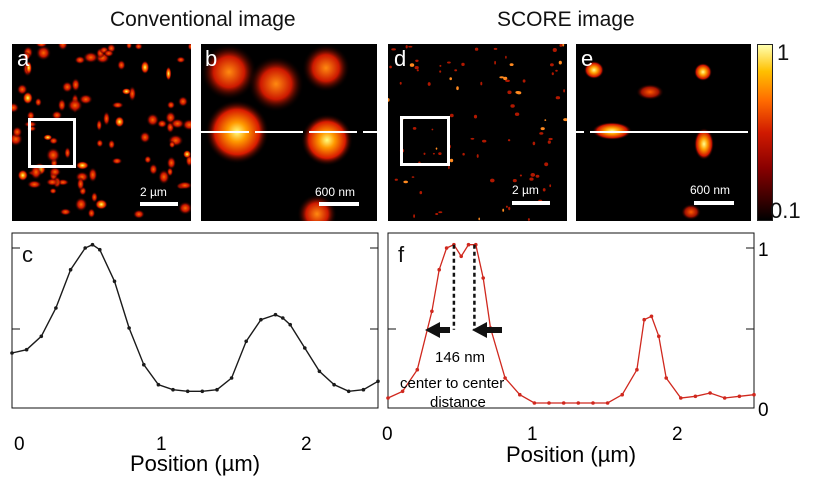  What do you see at coordinates (159, 204) in the screenshot?
I see `panel-a-scale-bar` at bounding box center [159, 204].